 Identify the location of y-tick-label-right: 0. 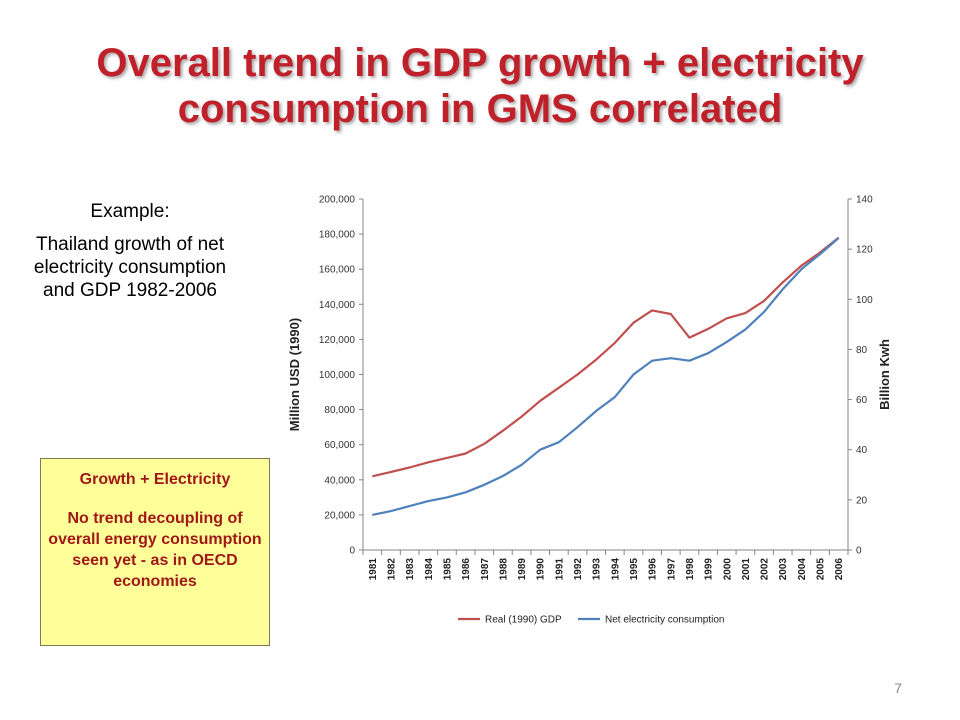
(859, 551).